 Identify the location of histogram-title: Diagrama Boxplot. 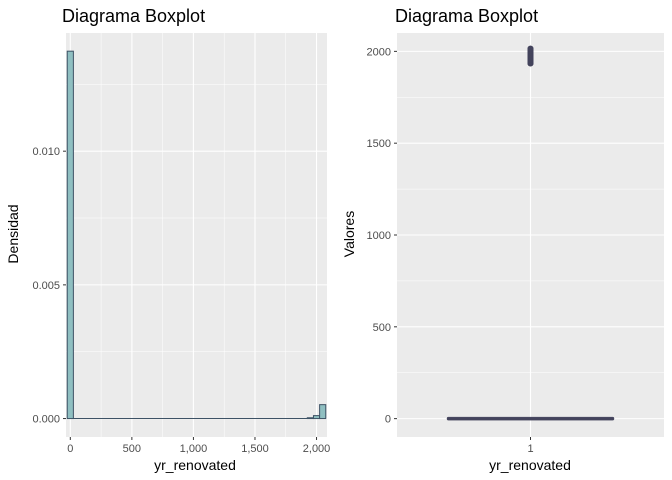
(133, 16).